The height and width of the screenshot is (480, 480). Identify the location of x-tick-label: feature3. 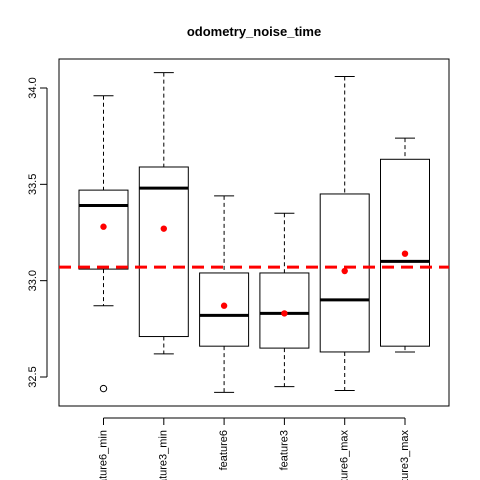
(284, 450).